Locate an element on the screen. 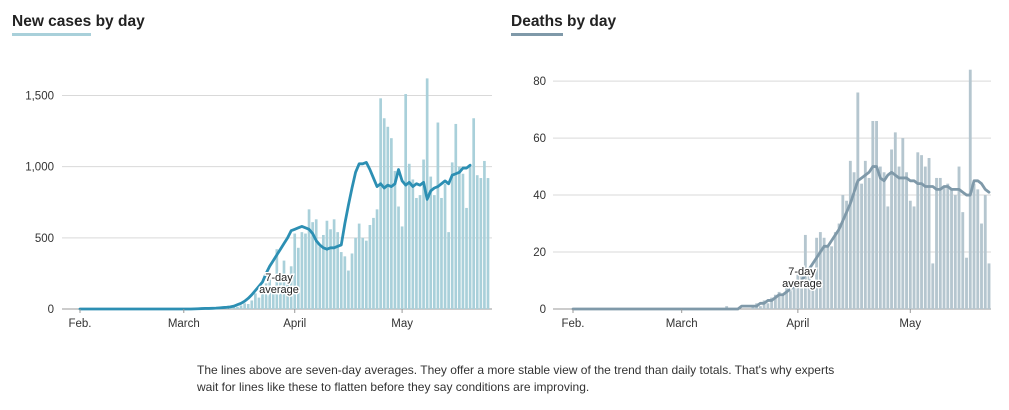 The image size is (1009, 410). deaths-x-tick-label: April is located at coordinates (797, 324).